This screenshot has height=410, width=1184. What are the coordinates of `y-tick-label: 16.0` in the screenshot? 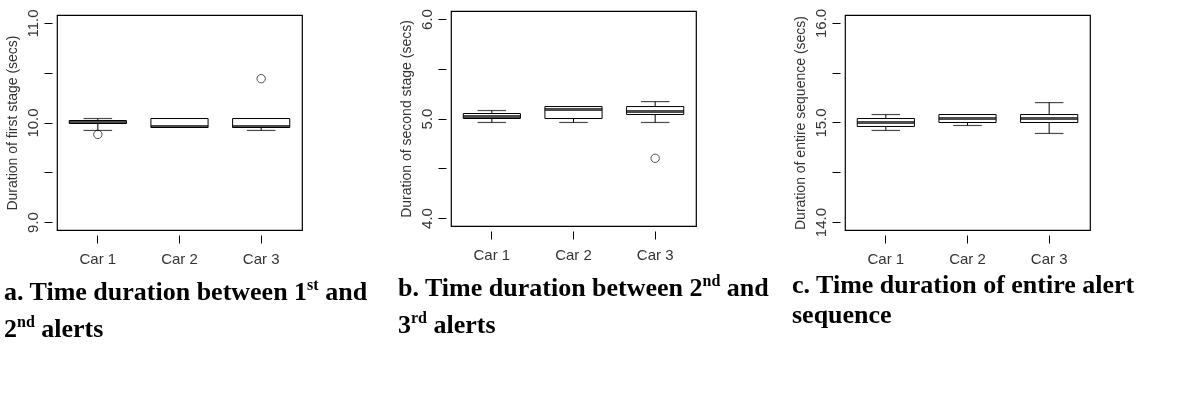 It's located at (820, 23).